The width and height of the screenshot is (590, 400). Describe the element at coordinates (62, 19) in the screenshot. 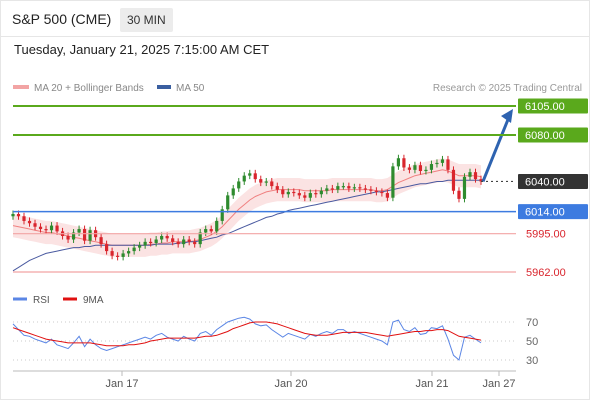

I see `instrument-title: S&P 500 (CME)` at that location.